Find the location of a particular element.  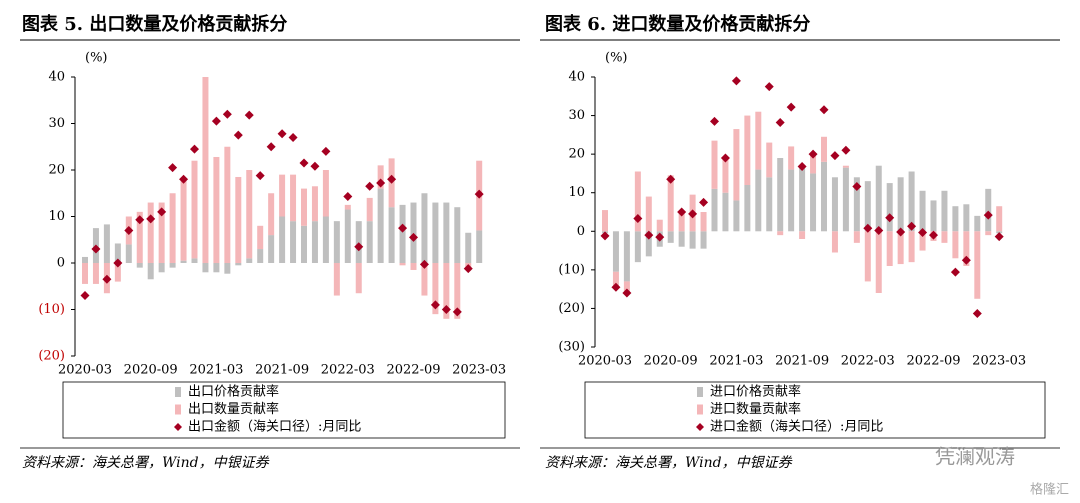

y-tick-label: (10) is located at coordinates (51, 309).